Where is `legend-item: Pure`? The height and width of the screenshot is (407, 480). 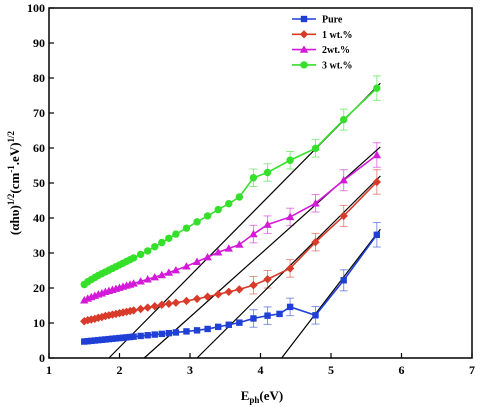
legend-item: Pure is located at coordinates (317, 20).